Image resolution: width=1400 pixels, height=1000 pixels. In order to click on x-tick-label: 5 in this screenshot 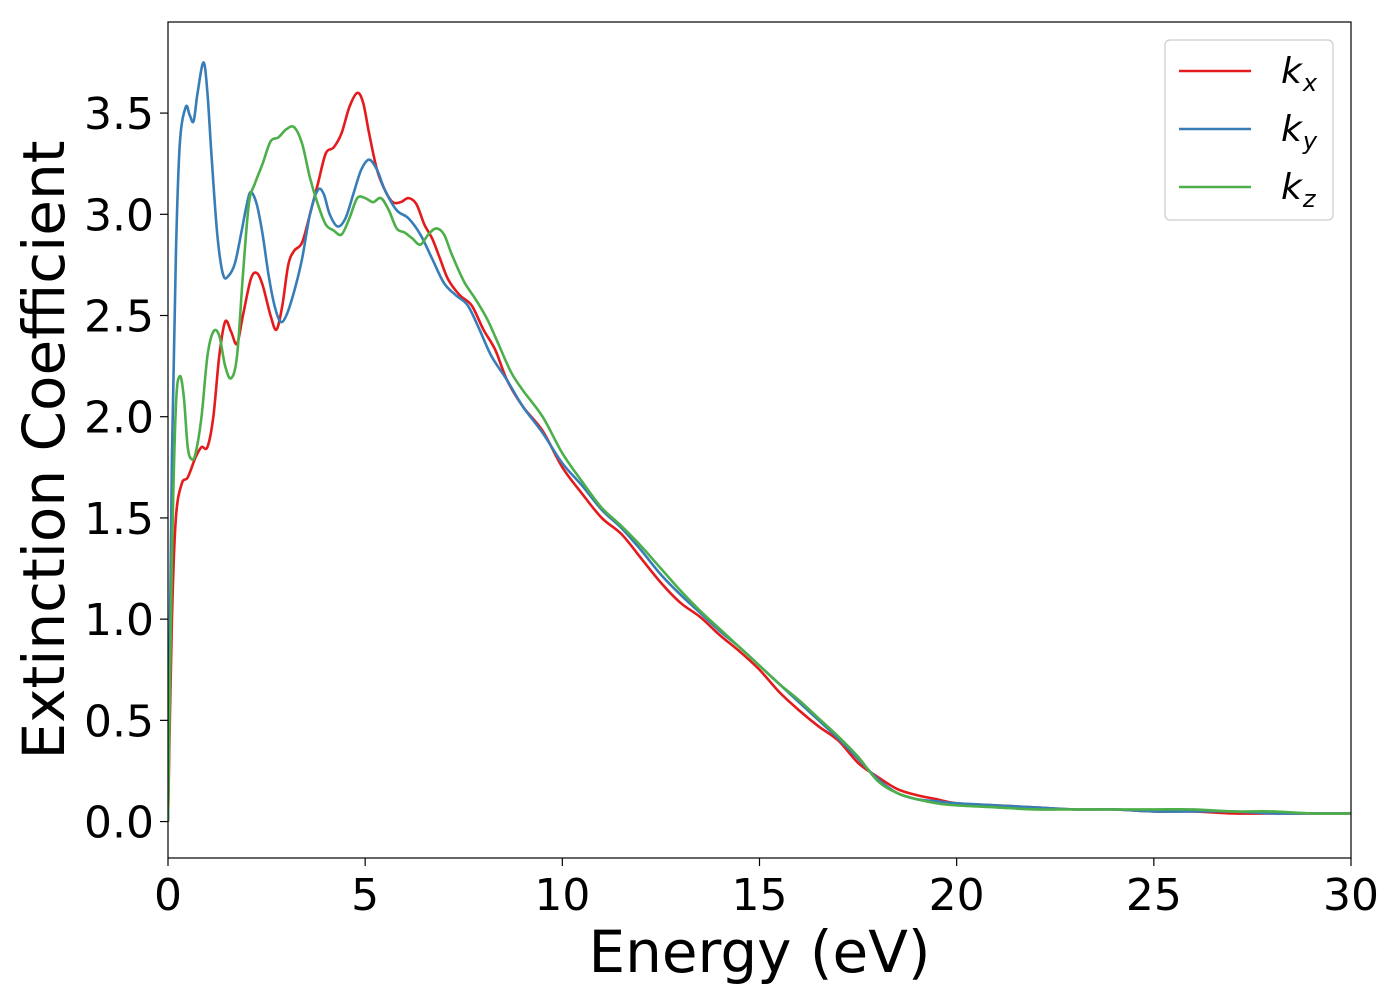, I will do `click(365, 895)`.